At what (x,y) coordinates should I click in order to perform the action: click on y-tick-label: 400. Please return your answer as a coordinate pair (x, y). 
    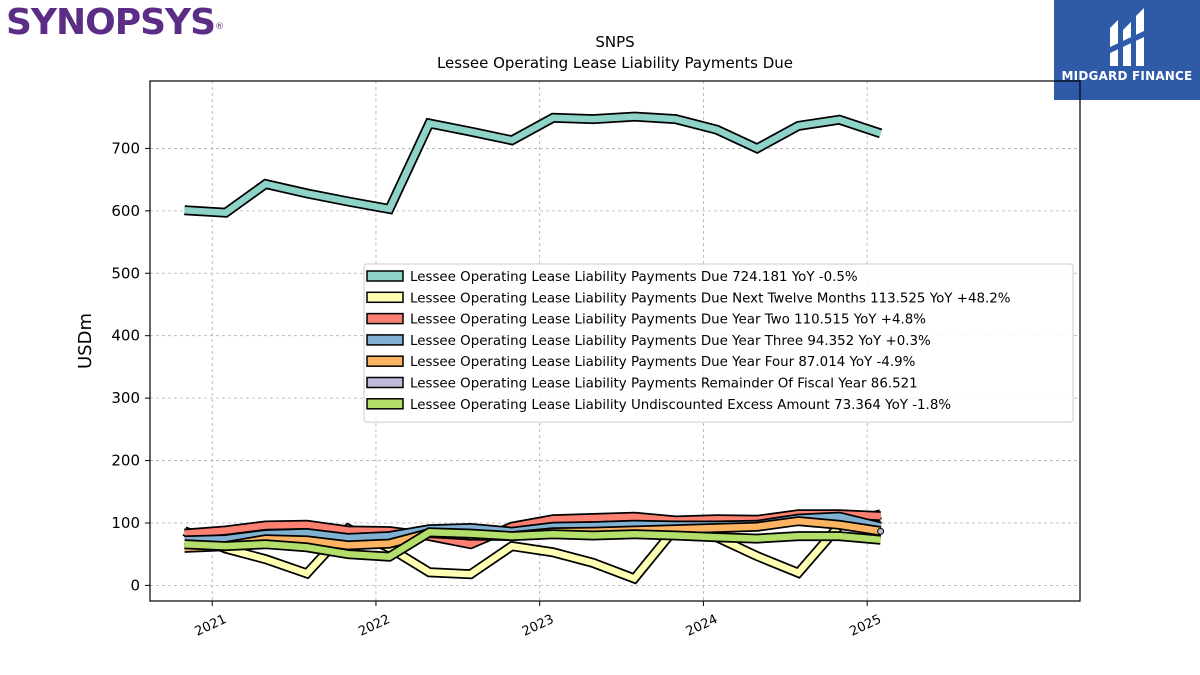
    Looking at the image, I should click on (125, 336).